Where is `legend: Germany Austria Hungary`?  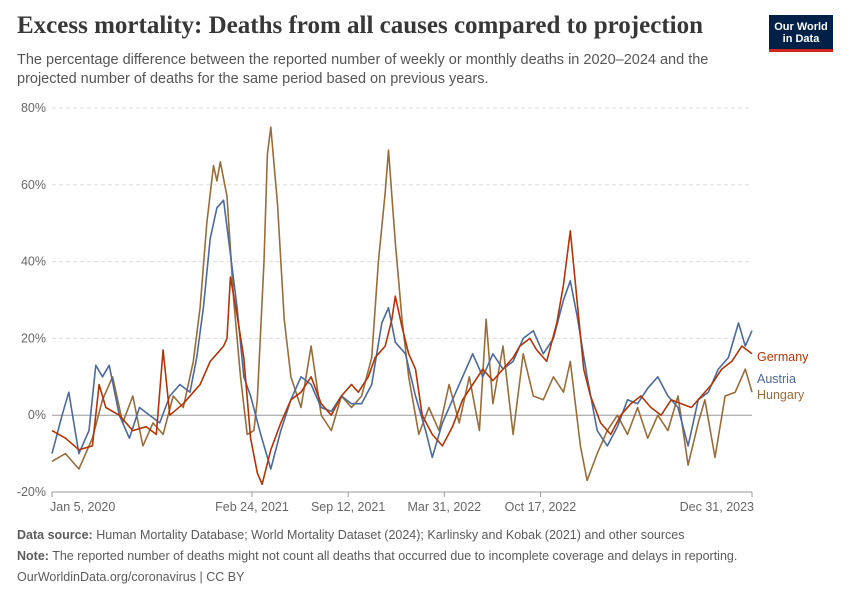
legend: Germany Austria Hungary is located at coordinates (783, 376).